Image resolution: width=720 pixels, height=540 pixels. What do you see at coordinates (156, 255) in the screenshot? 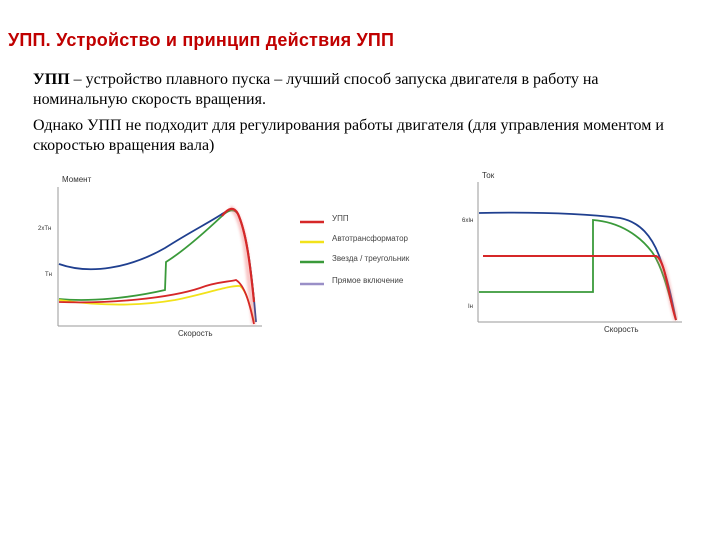
I see `torque-star-delta-line` at bounding box center [156, 255].